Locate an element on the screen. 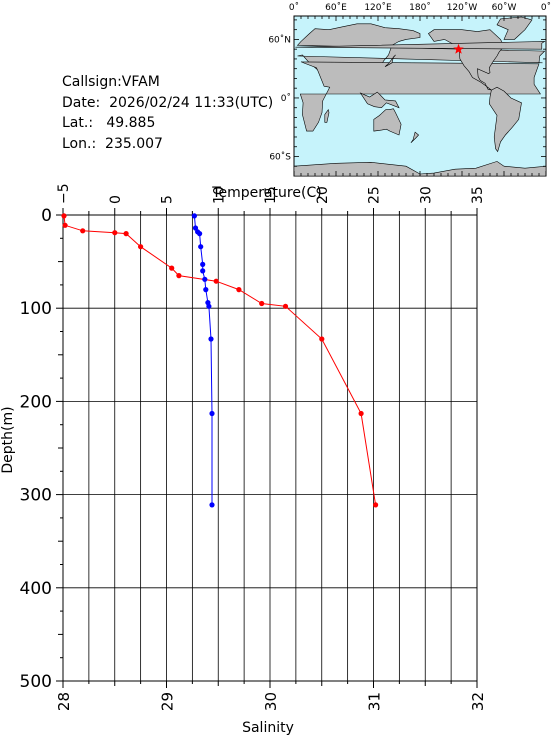 The image size is (553, 736). temperature-tick-label: 0 is located at coordinates (116, 199).